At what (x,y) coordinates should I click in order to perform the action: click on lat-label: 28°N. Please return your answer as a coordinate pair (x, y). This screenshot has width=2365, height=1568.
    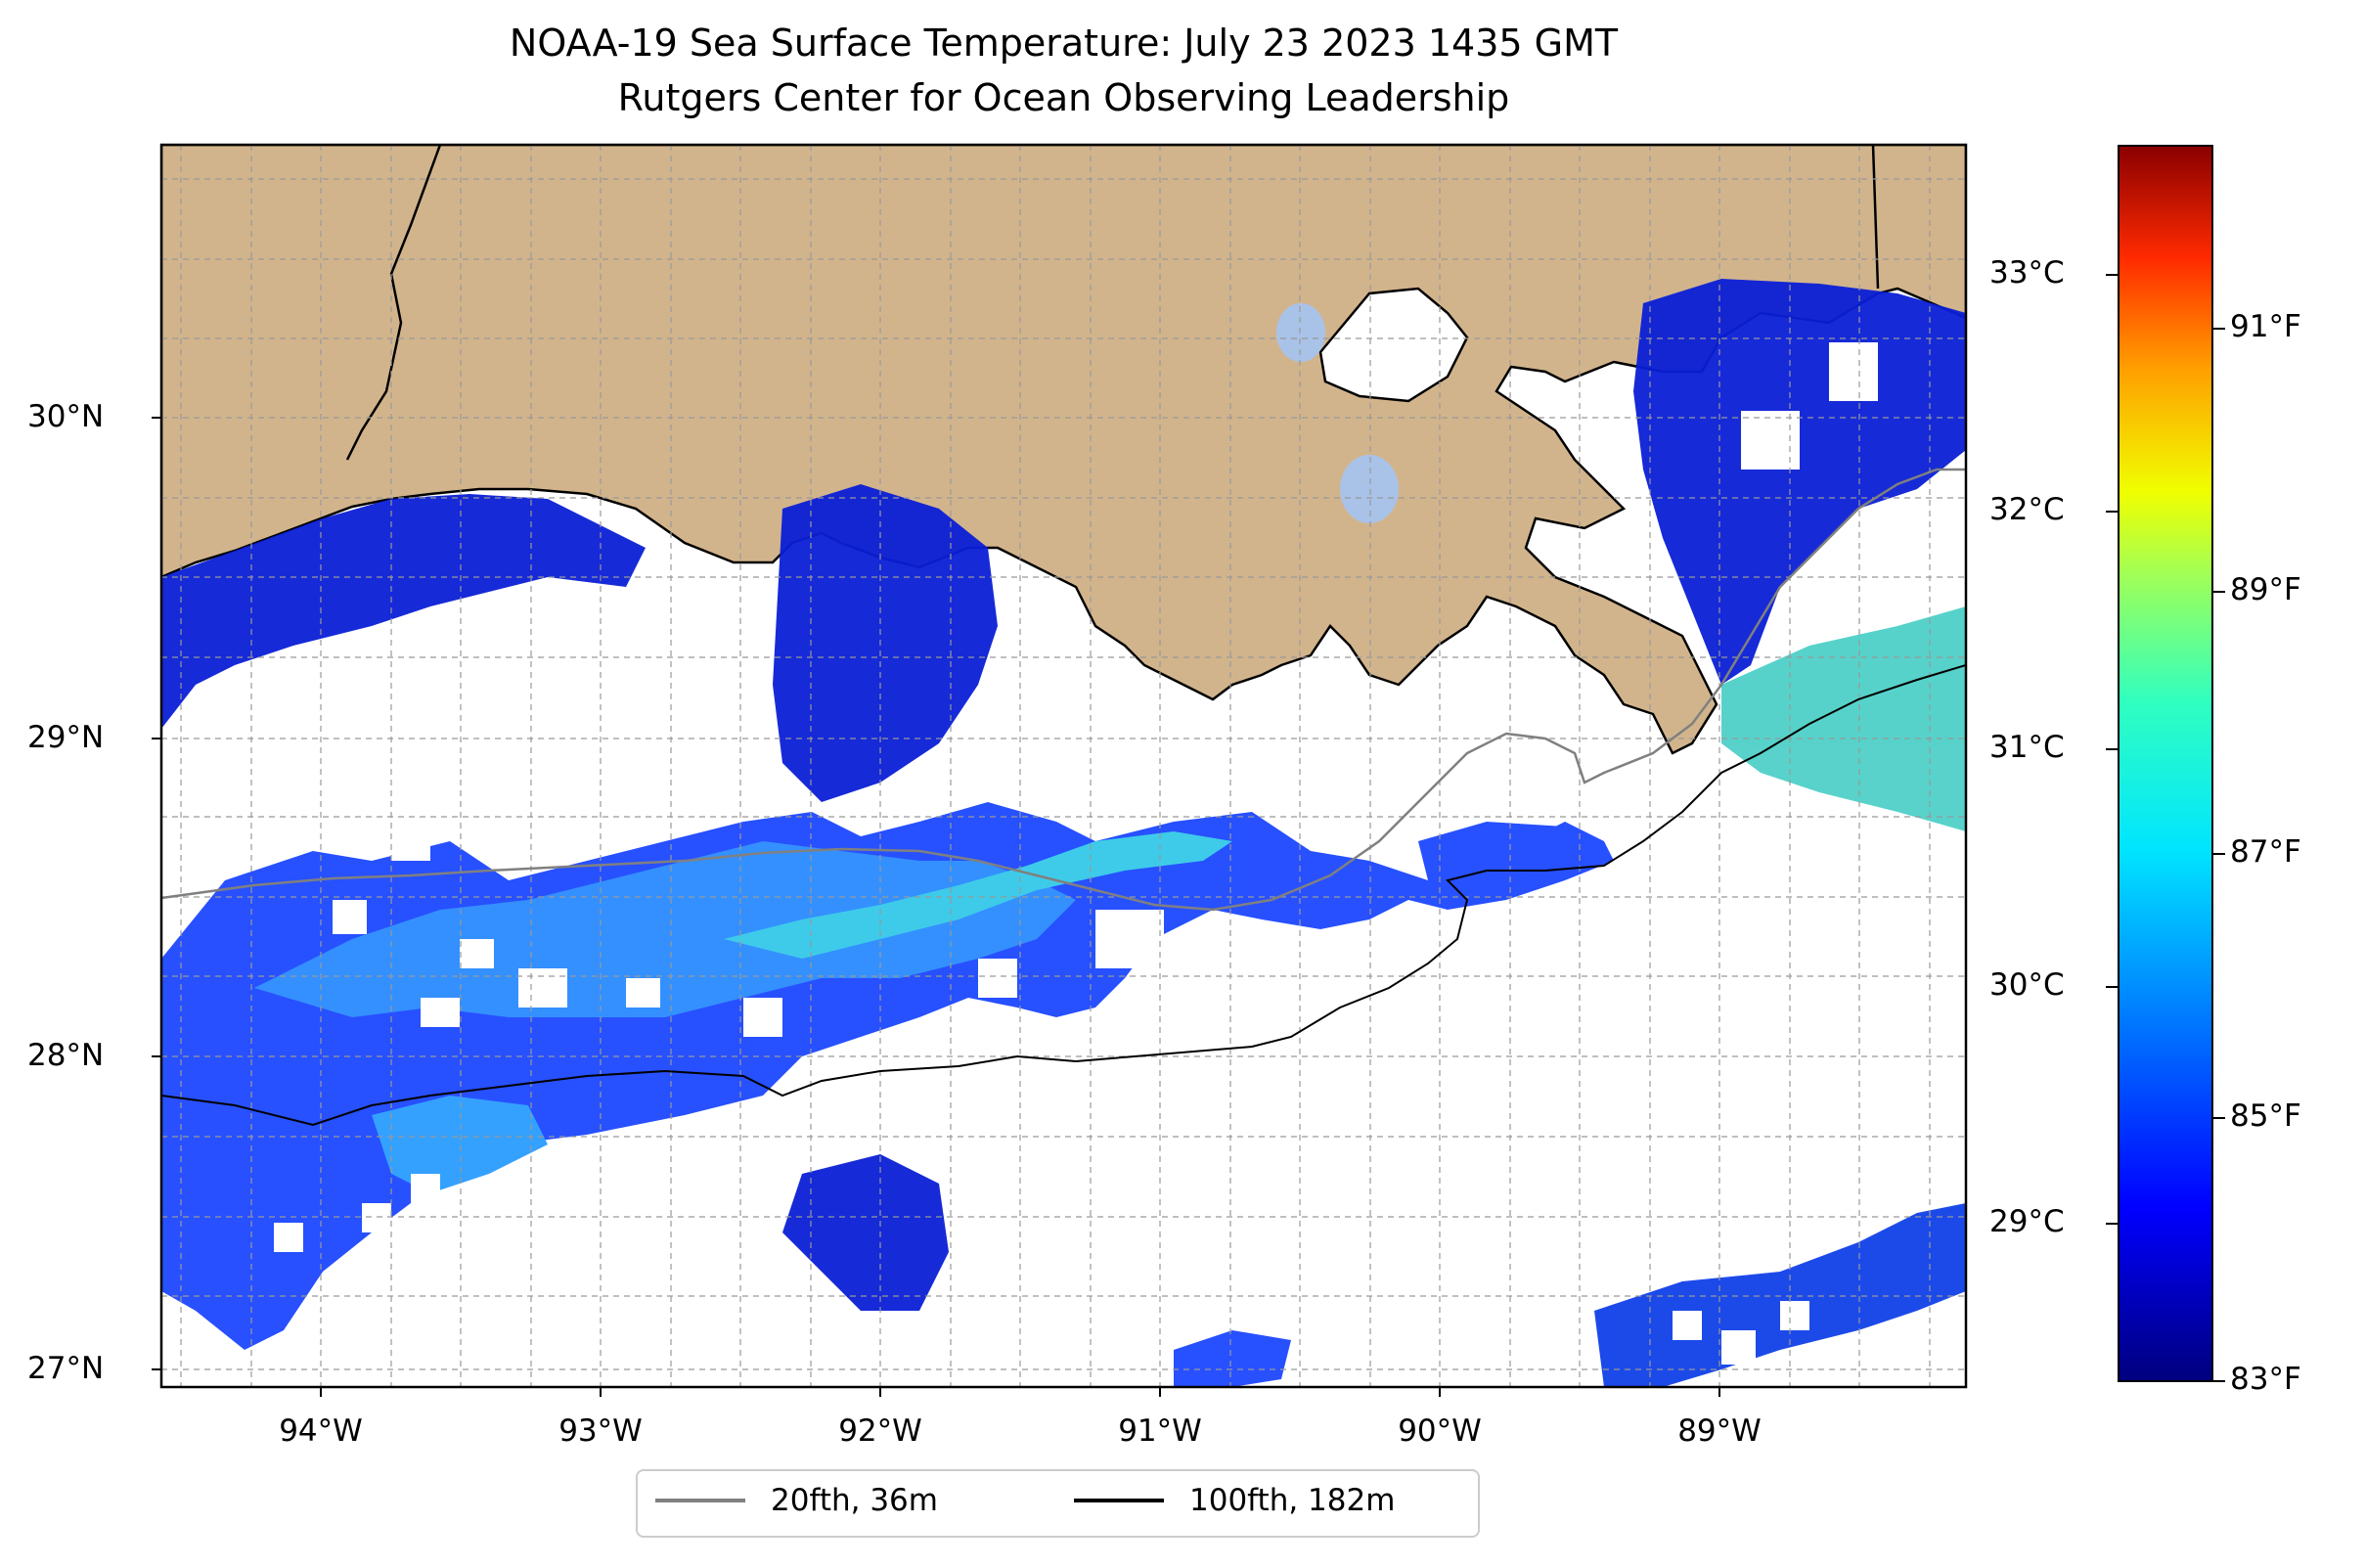
    Looking at the image, I should click on (66, 1055).